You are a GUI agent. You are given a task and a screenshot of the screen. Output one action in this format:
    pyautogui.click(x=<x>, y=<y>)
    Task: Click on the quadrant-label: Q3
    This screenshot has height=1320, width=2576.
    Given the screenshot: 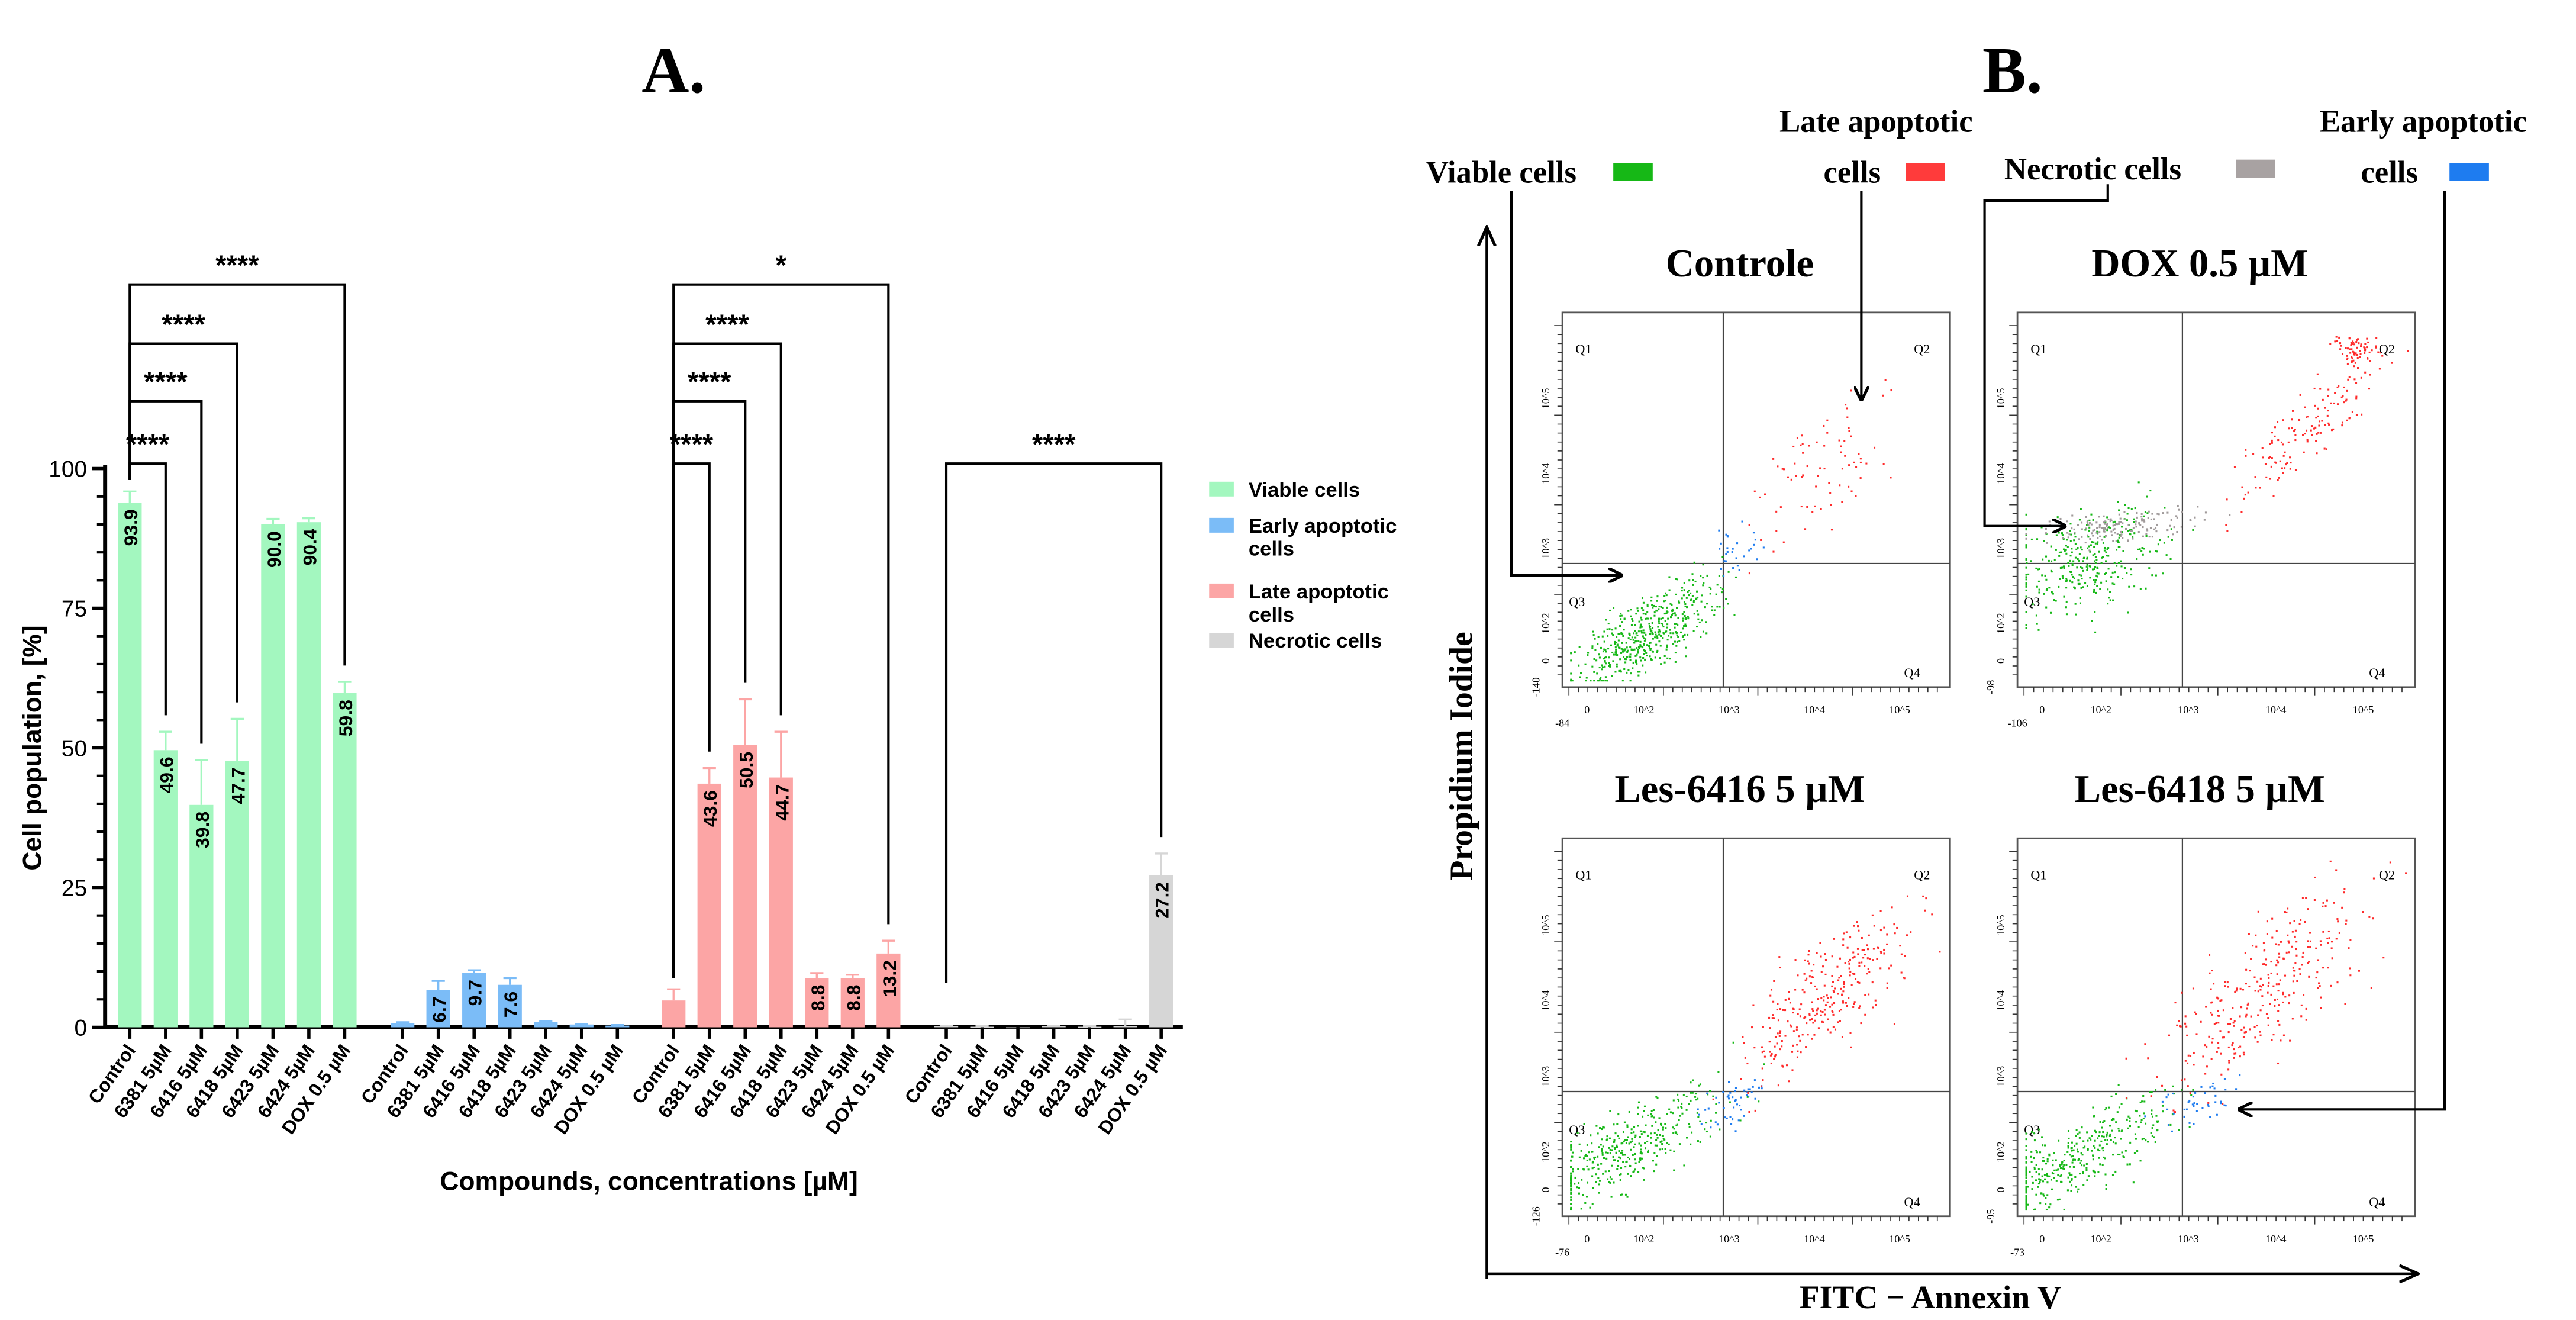 What is the action you would take?
    pyautogui.click(x=2032, y=1129)
    